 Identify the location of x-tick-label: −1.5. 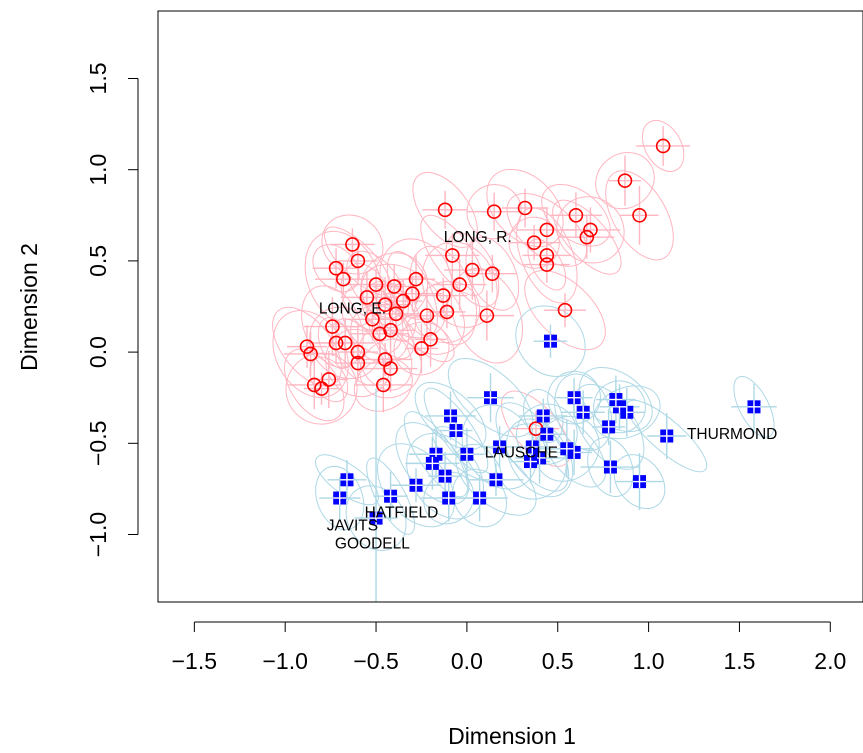
(194, 661).